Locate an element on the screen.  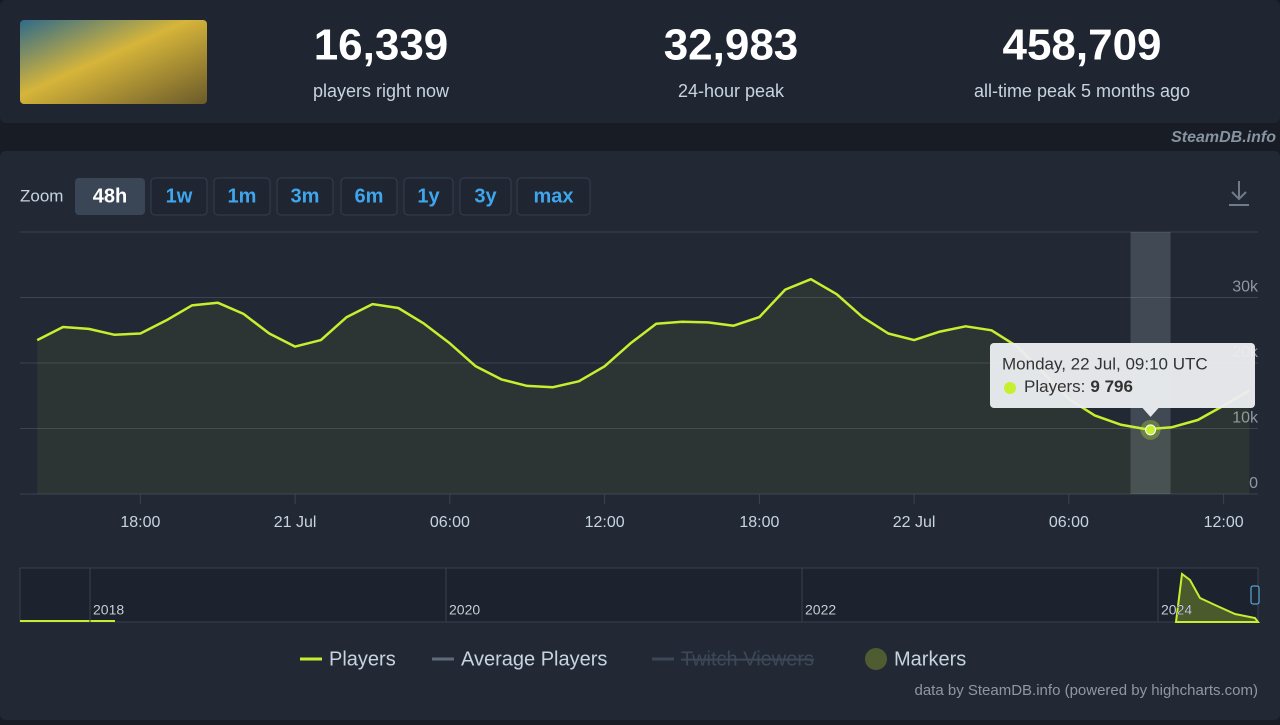
navigator is located at coordinates (639, 595).